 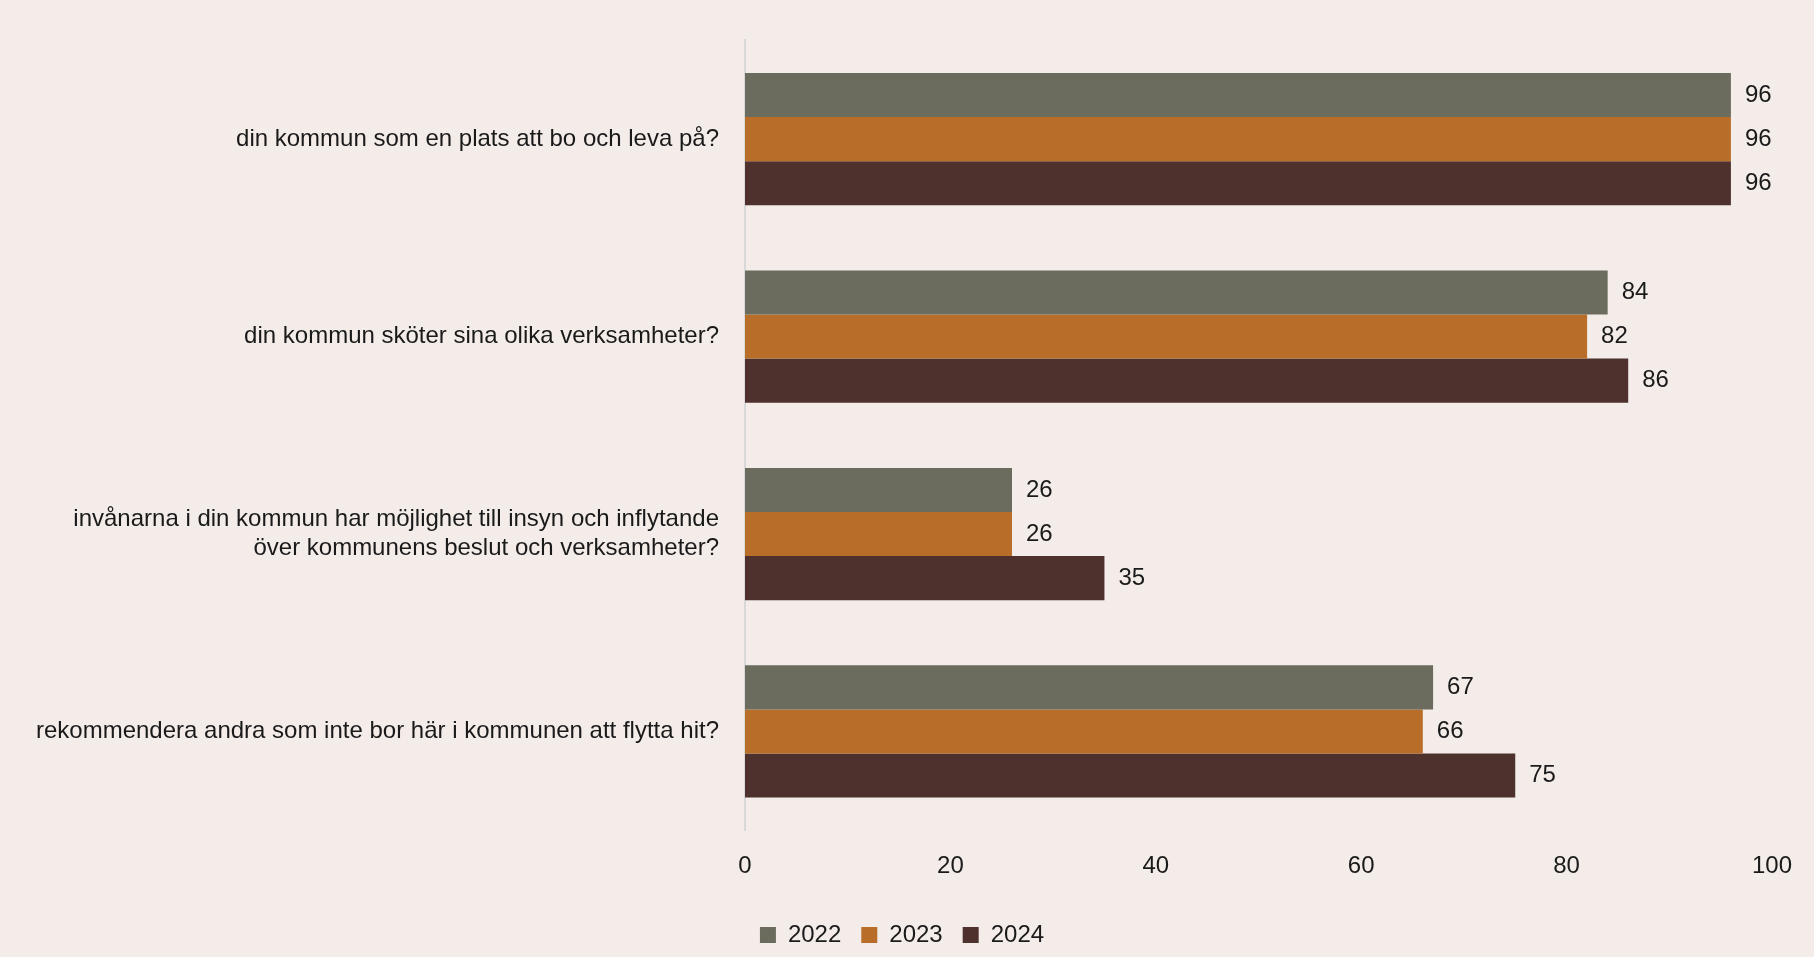 I want to click on data-label: 66, so click(x=1450, y=730).